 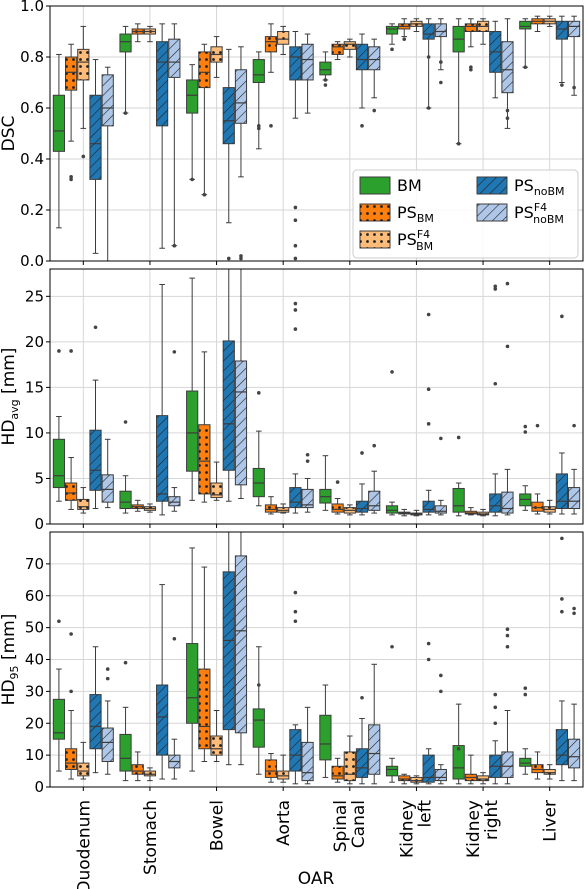 I want to click on x-tick-label: Aorta, so click(x=284, y=823).